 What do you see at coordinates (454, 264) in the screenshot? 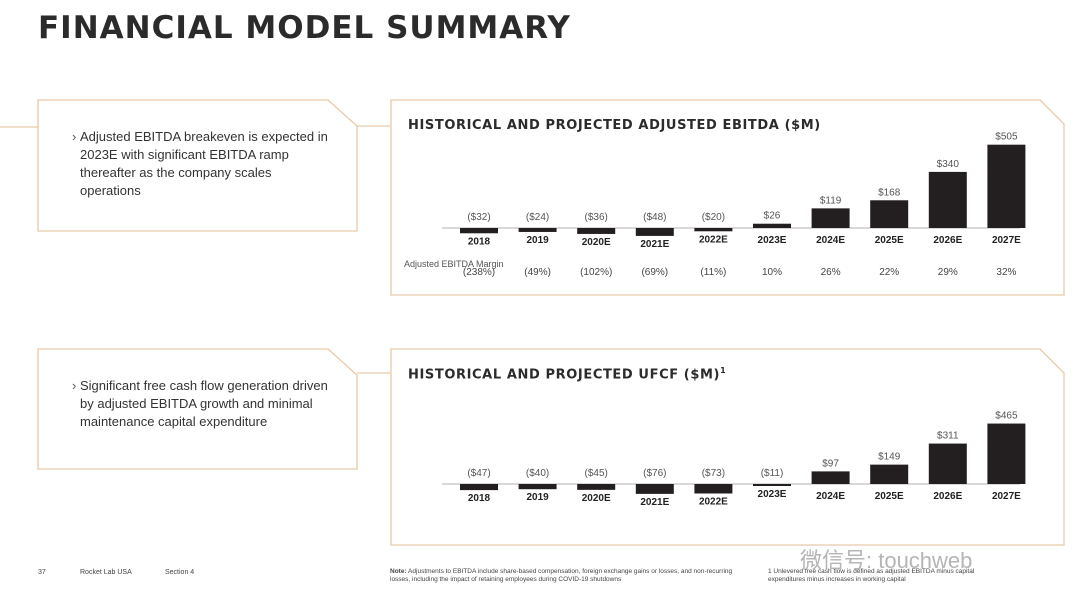
I see `margin-row-label: Adjusted EBITDA Margin` at bounding box center [454, 264].